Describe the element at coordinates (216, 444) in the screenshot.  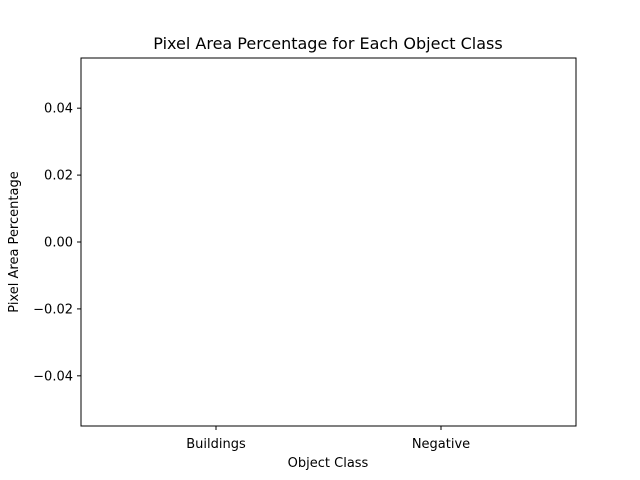
I see `x-tick-label: Buildings` at that location.